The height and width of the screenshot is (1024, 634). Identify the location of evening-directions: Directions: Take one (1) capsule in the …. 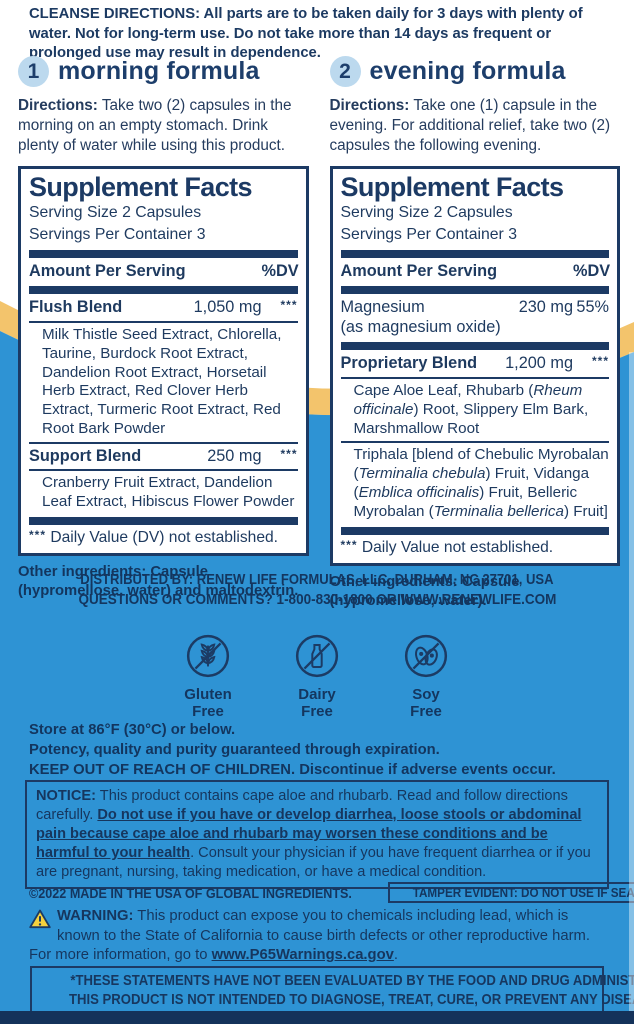
(475, 126).